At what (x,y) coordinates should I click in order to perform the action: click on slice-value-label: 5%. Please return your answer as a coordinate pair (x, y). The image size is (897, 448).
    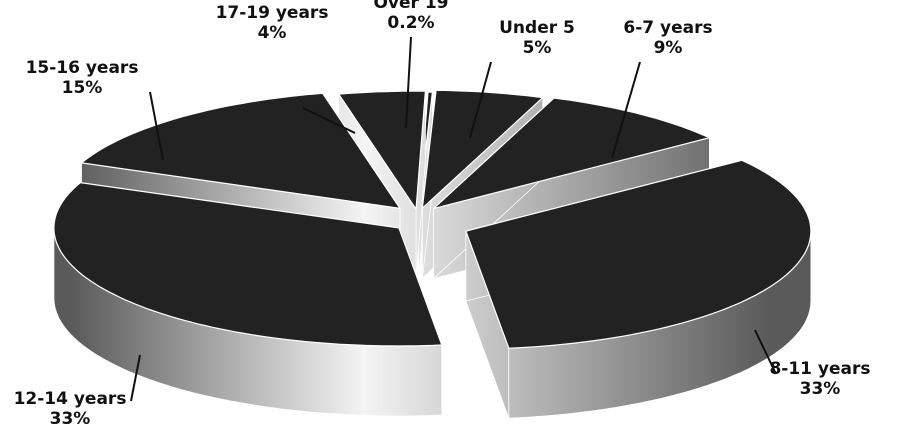
    Looking at the image, I should click on (537, 48).